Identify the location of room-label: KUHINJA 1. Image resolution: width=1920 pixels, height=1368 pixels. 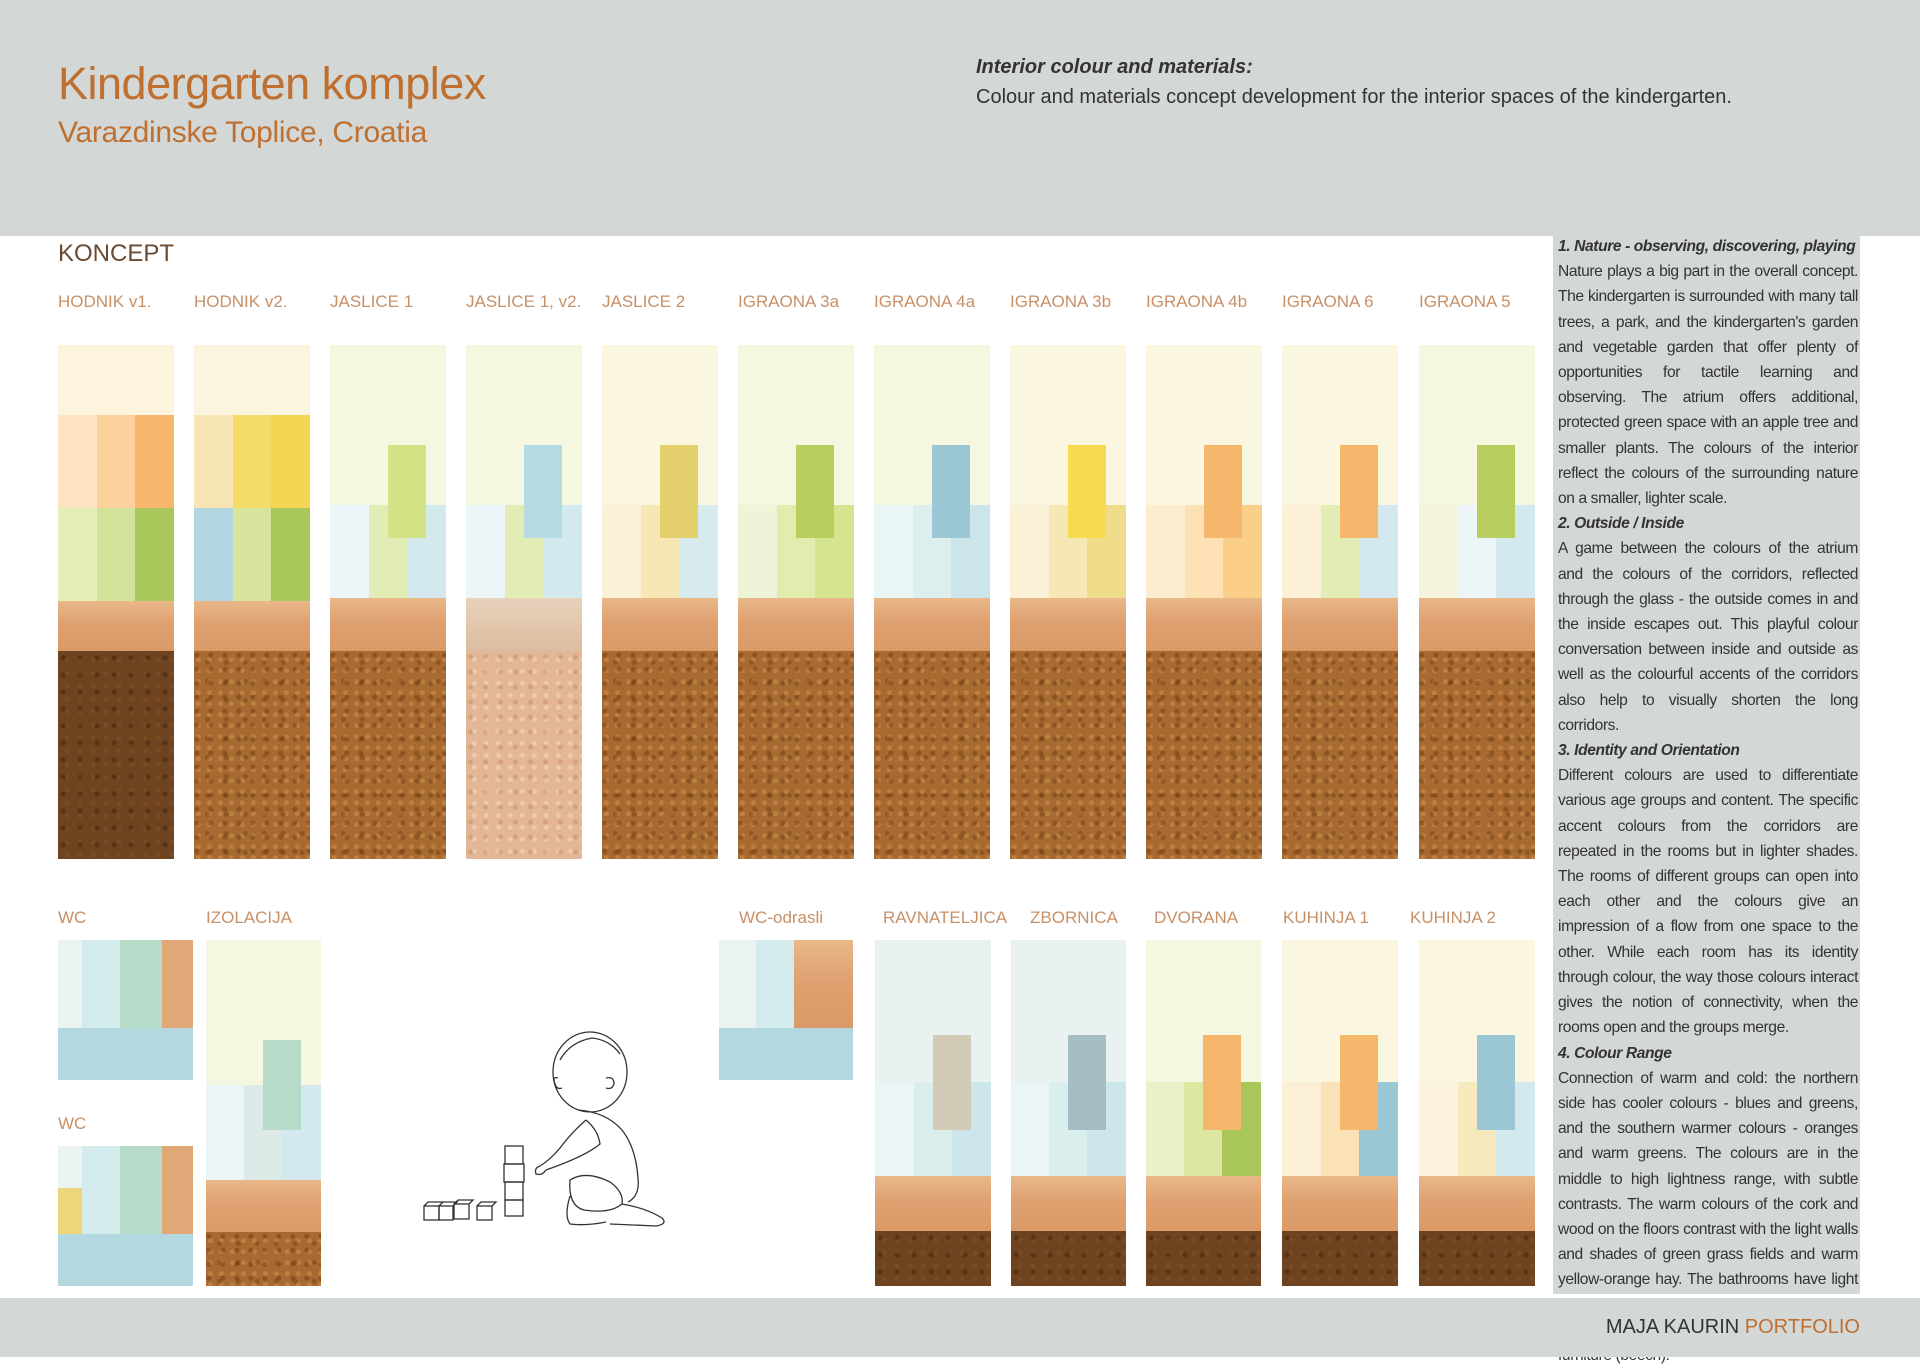
(1326, 917).